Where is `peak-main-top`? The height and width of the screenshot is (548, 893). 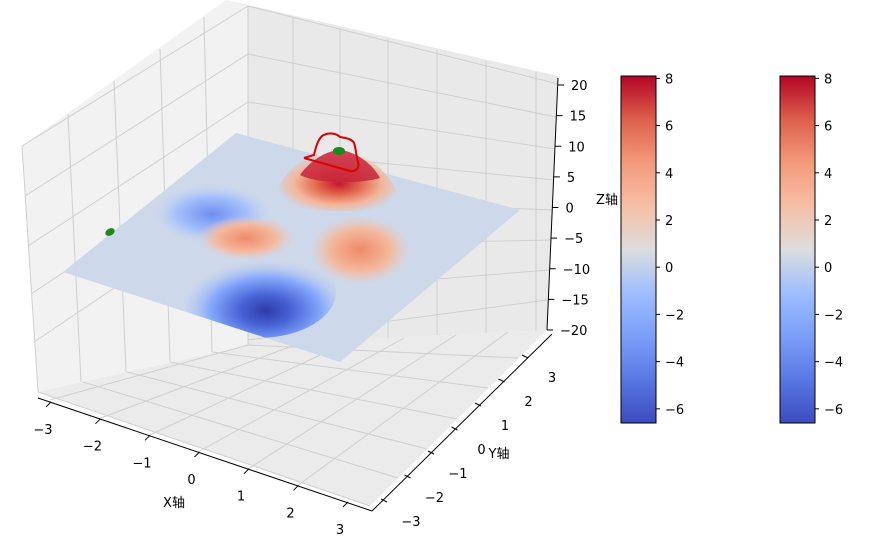 peak-main-top is located at coordinates (340, 166).